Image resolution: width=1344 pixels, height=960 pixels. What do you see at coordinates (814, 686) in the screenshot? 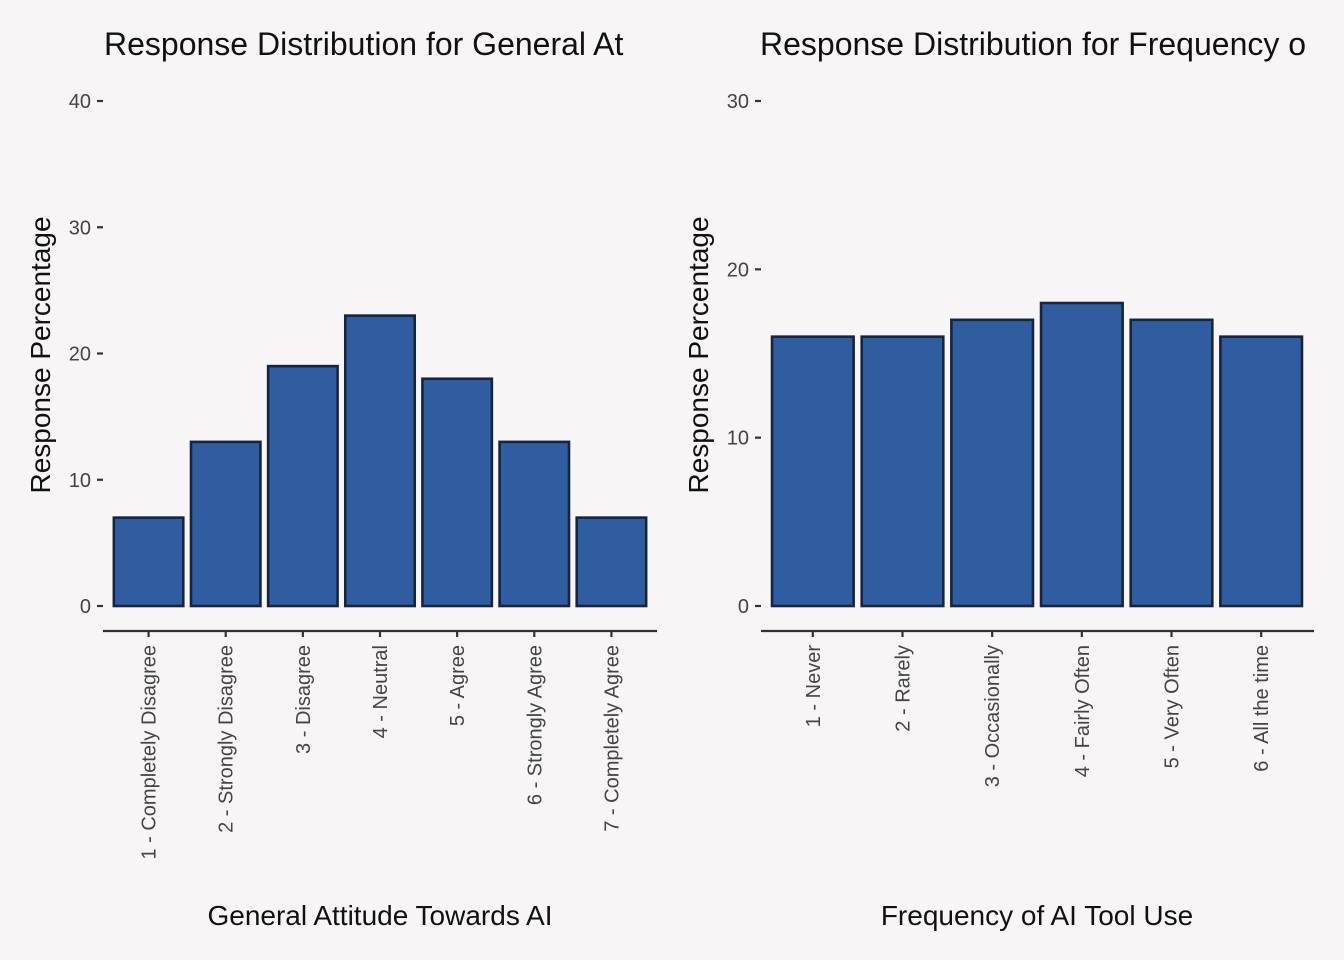
I see `x-tick-label: 1 - Never` at bounding box center [814, 686].